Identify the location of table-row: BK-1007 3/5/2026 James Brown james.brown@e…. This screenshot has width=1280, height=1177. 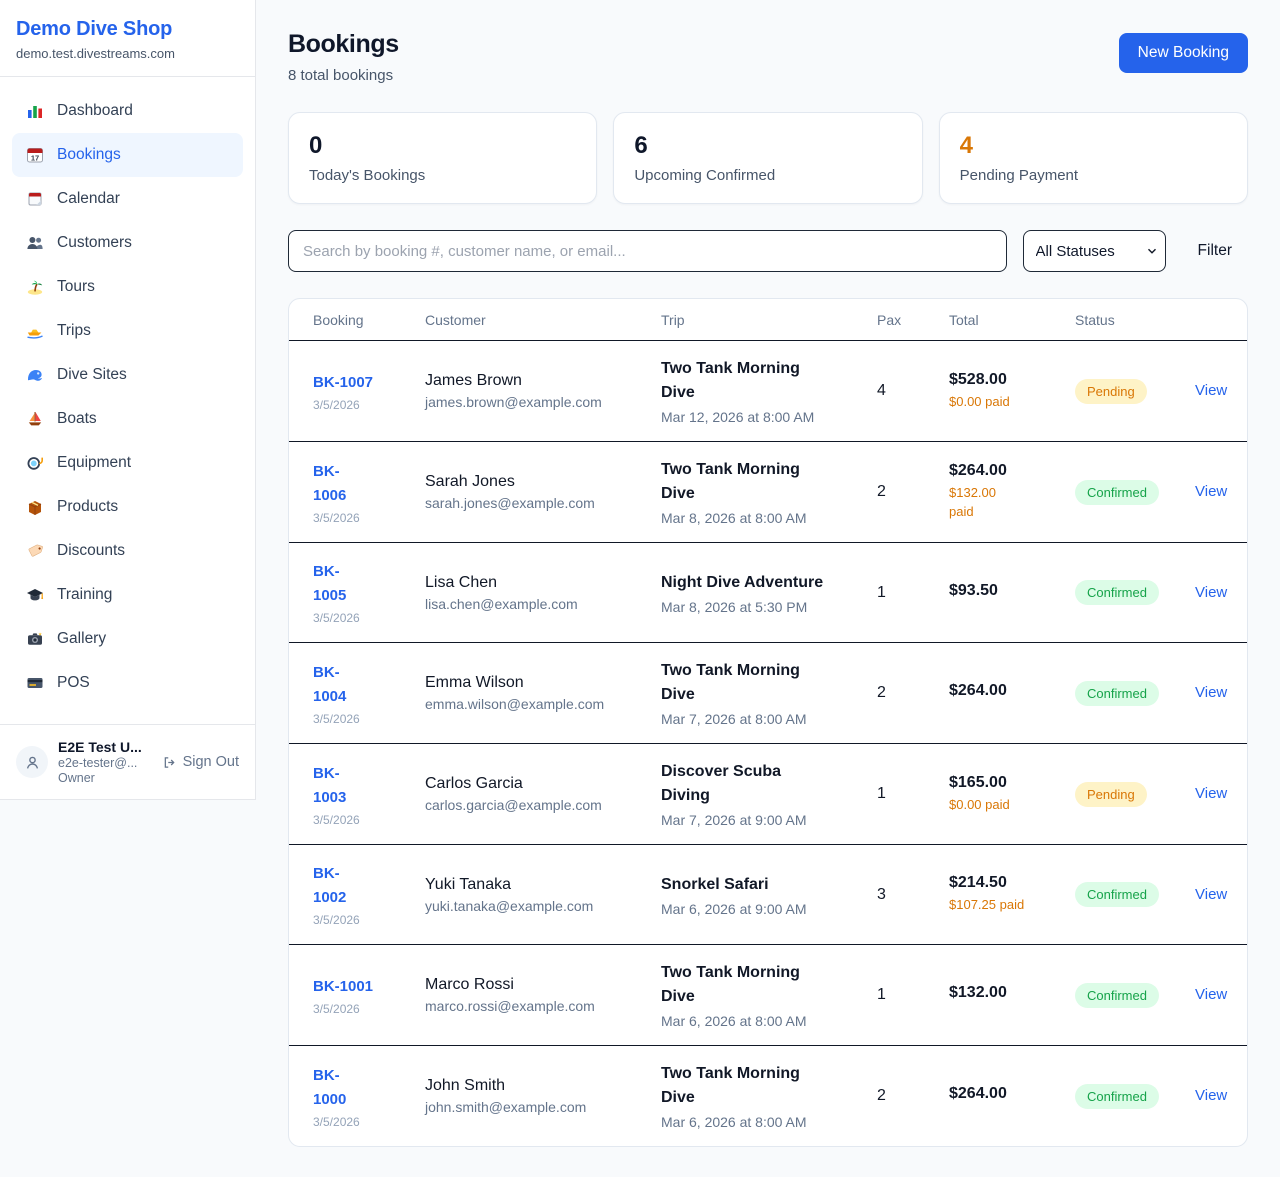
(768, 391).